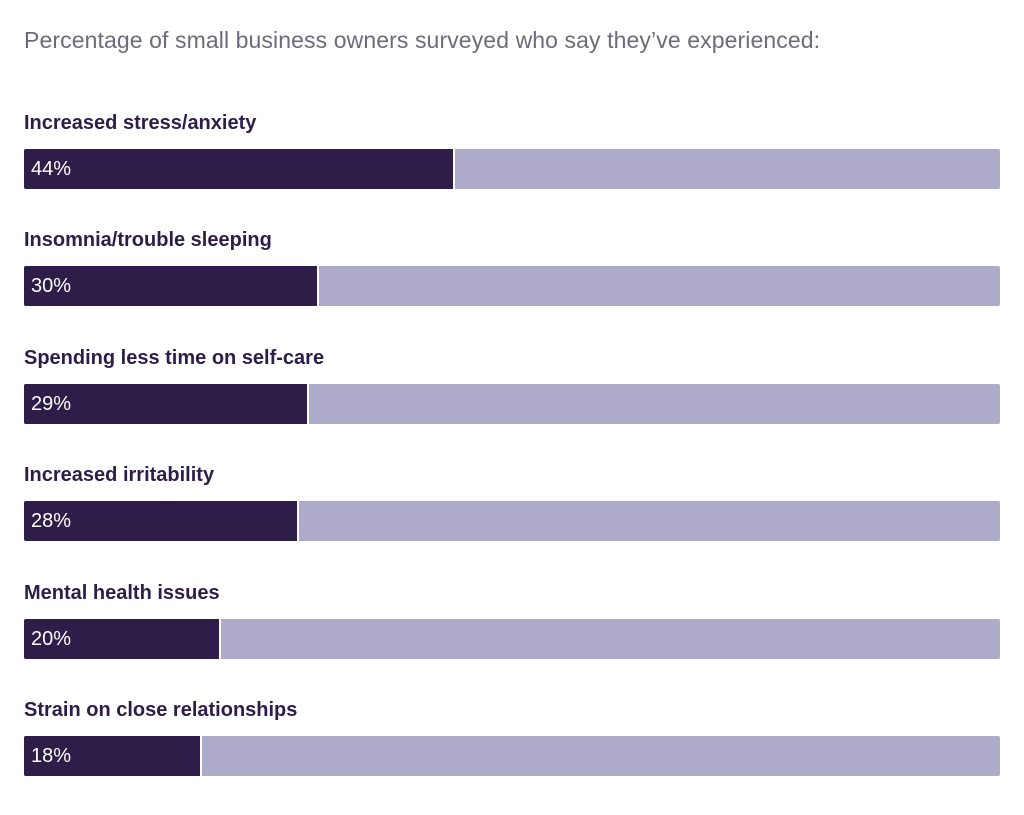 This screenshot has width=1024, height=815. Describe the element at coordinates (512, 638) in the screenshot. I see `bar-track: 20%` at that location.